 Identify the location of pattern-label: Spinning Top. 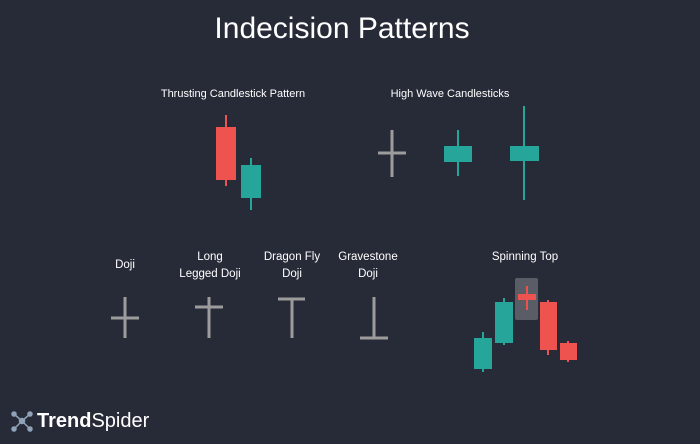
(525, 257).